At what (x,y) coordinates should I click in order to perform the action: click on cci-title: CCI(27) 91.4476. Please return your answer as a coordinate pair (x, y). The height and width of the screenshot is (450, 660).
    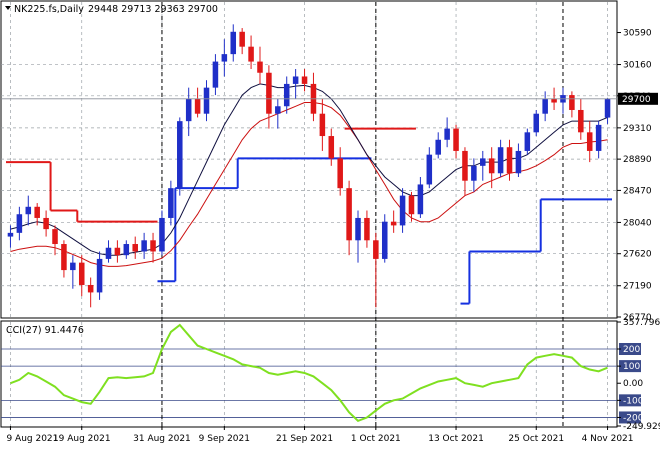
    Looking at the image, I should click on (45, 330).